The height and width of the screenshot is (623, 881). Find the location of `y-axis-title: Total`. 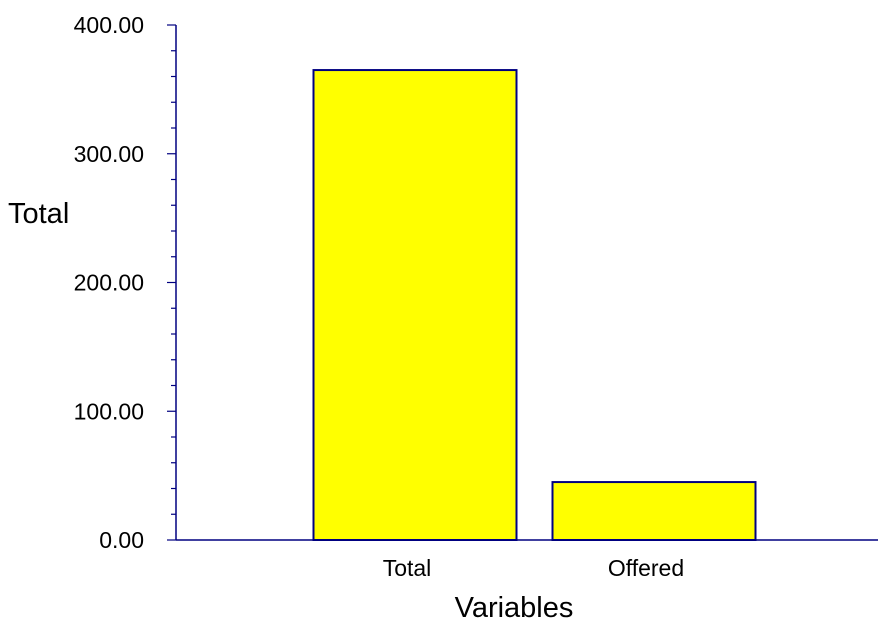

y-axis-title: Total is located at coordinates (38, 214).